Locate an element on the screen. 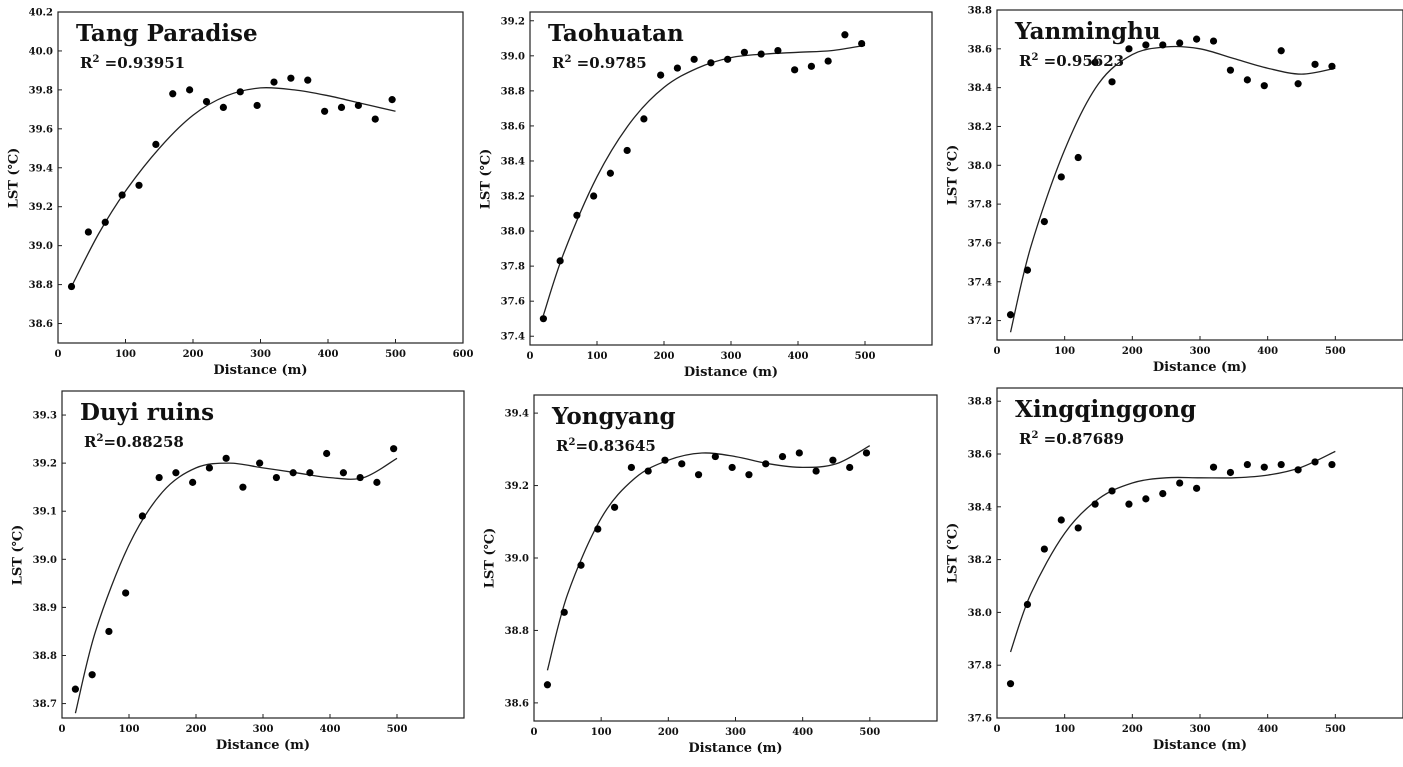  y-tick-label: 38.0 is located at coordinates (513, 232).